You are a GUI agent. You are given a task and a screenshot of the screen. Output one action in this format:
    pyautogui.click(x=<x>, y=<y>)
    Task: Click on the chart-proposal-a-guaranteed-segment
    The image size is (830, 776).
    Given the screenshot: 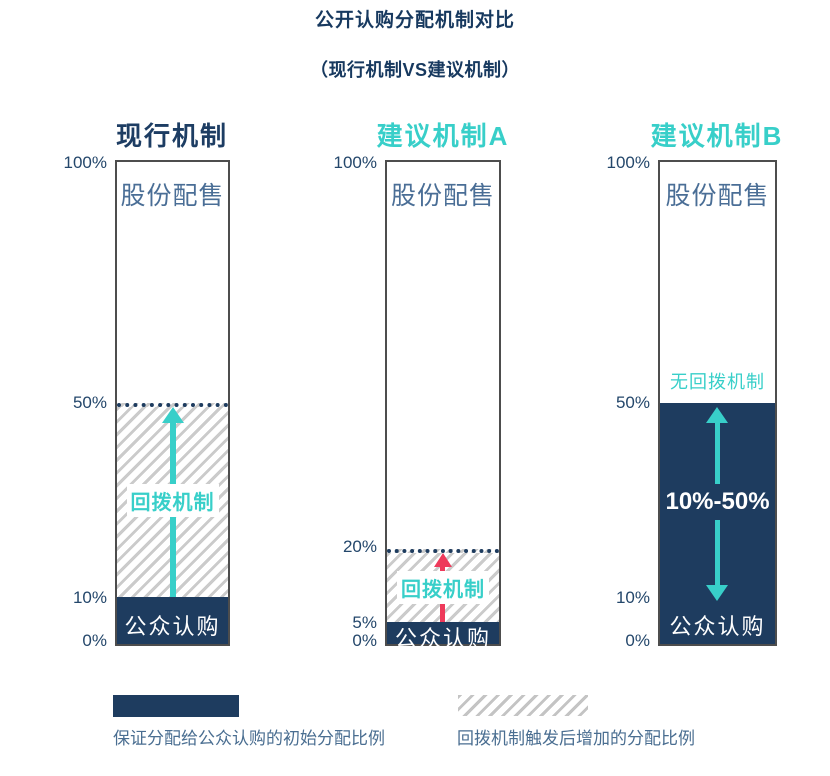 What is the action you would take?
    pyautogui.click(x=443, y=633)
    